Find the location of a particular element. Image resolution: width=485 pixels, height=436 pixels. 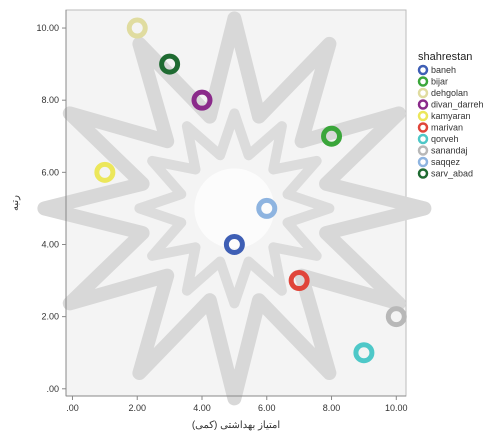

legend-swatch-marivan is located at coordinates (423, 127).